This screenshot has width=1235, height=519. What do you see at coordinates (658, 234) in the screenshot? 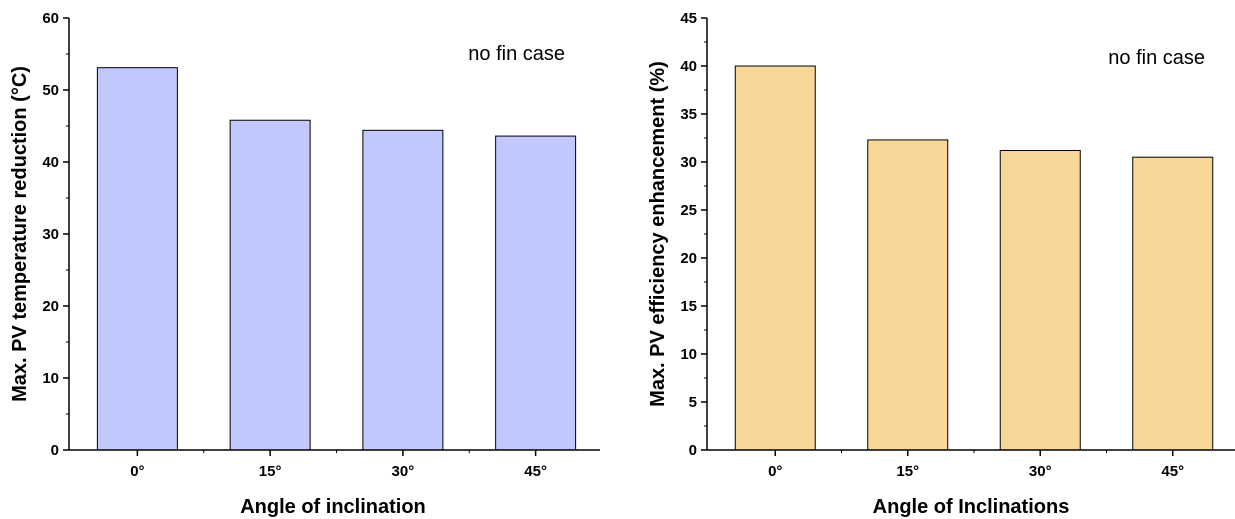
I see `y-axis-label: Max. PV efficiency enhancement (%)` at bounding box center [658, 234].